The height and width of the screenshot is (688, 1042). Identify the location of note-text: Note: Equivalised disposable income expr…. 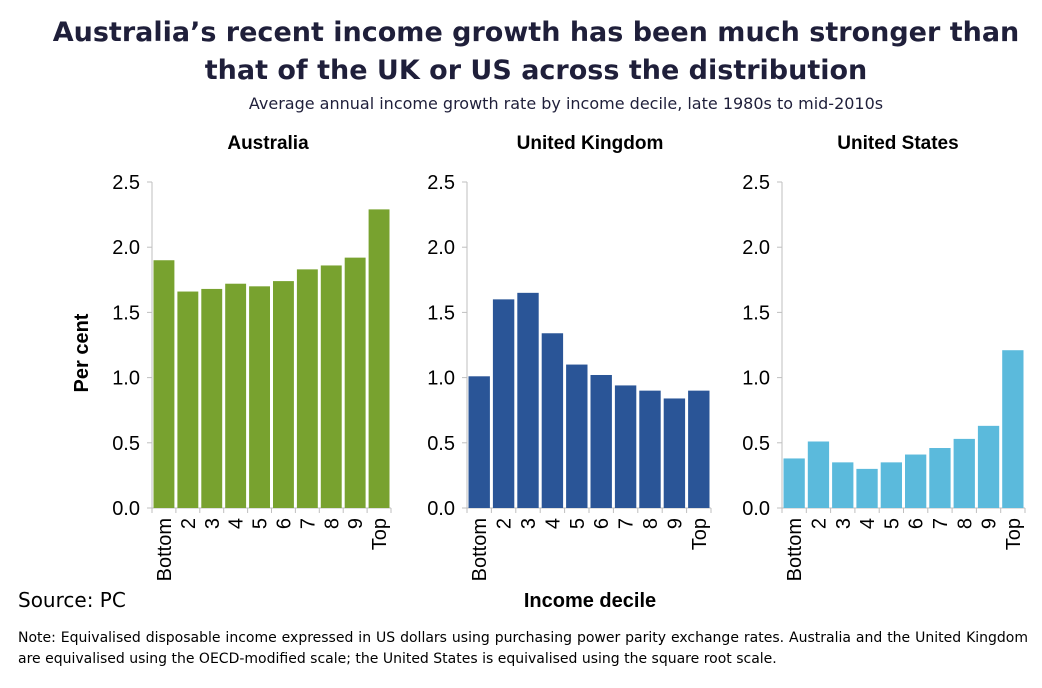
(523, 648).